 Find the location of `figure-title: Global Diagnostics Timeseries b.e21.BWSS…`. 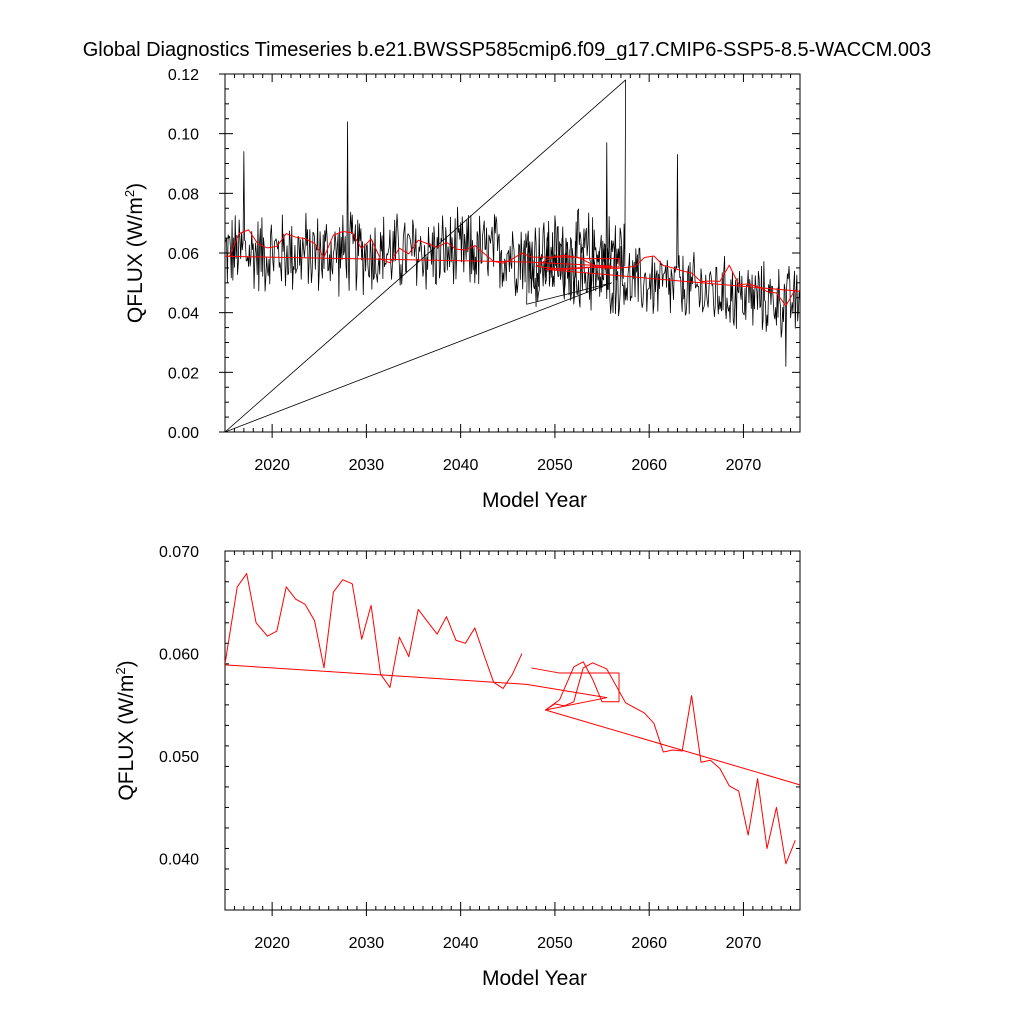

figure-title: Global Diagnostics Timeseries b.e21.BWSS… is located at coordinates (507, 50).